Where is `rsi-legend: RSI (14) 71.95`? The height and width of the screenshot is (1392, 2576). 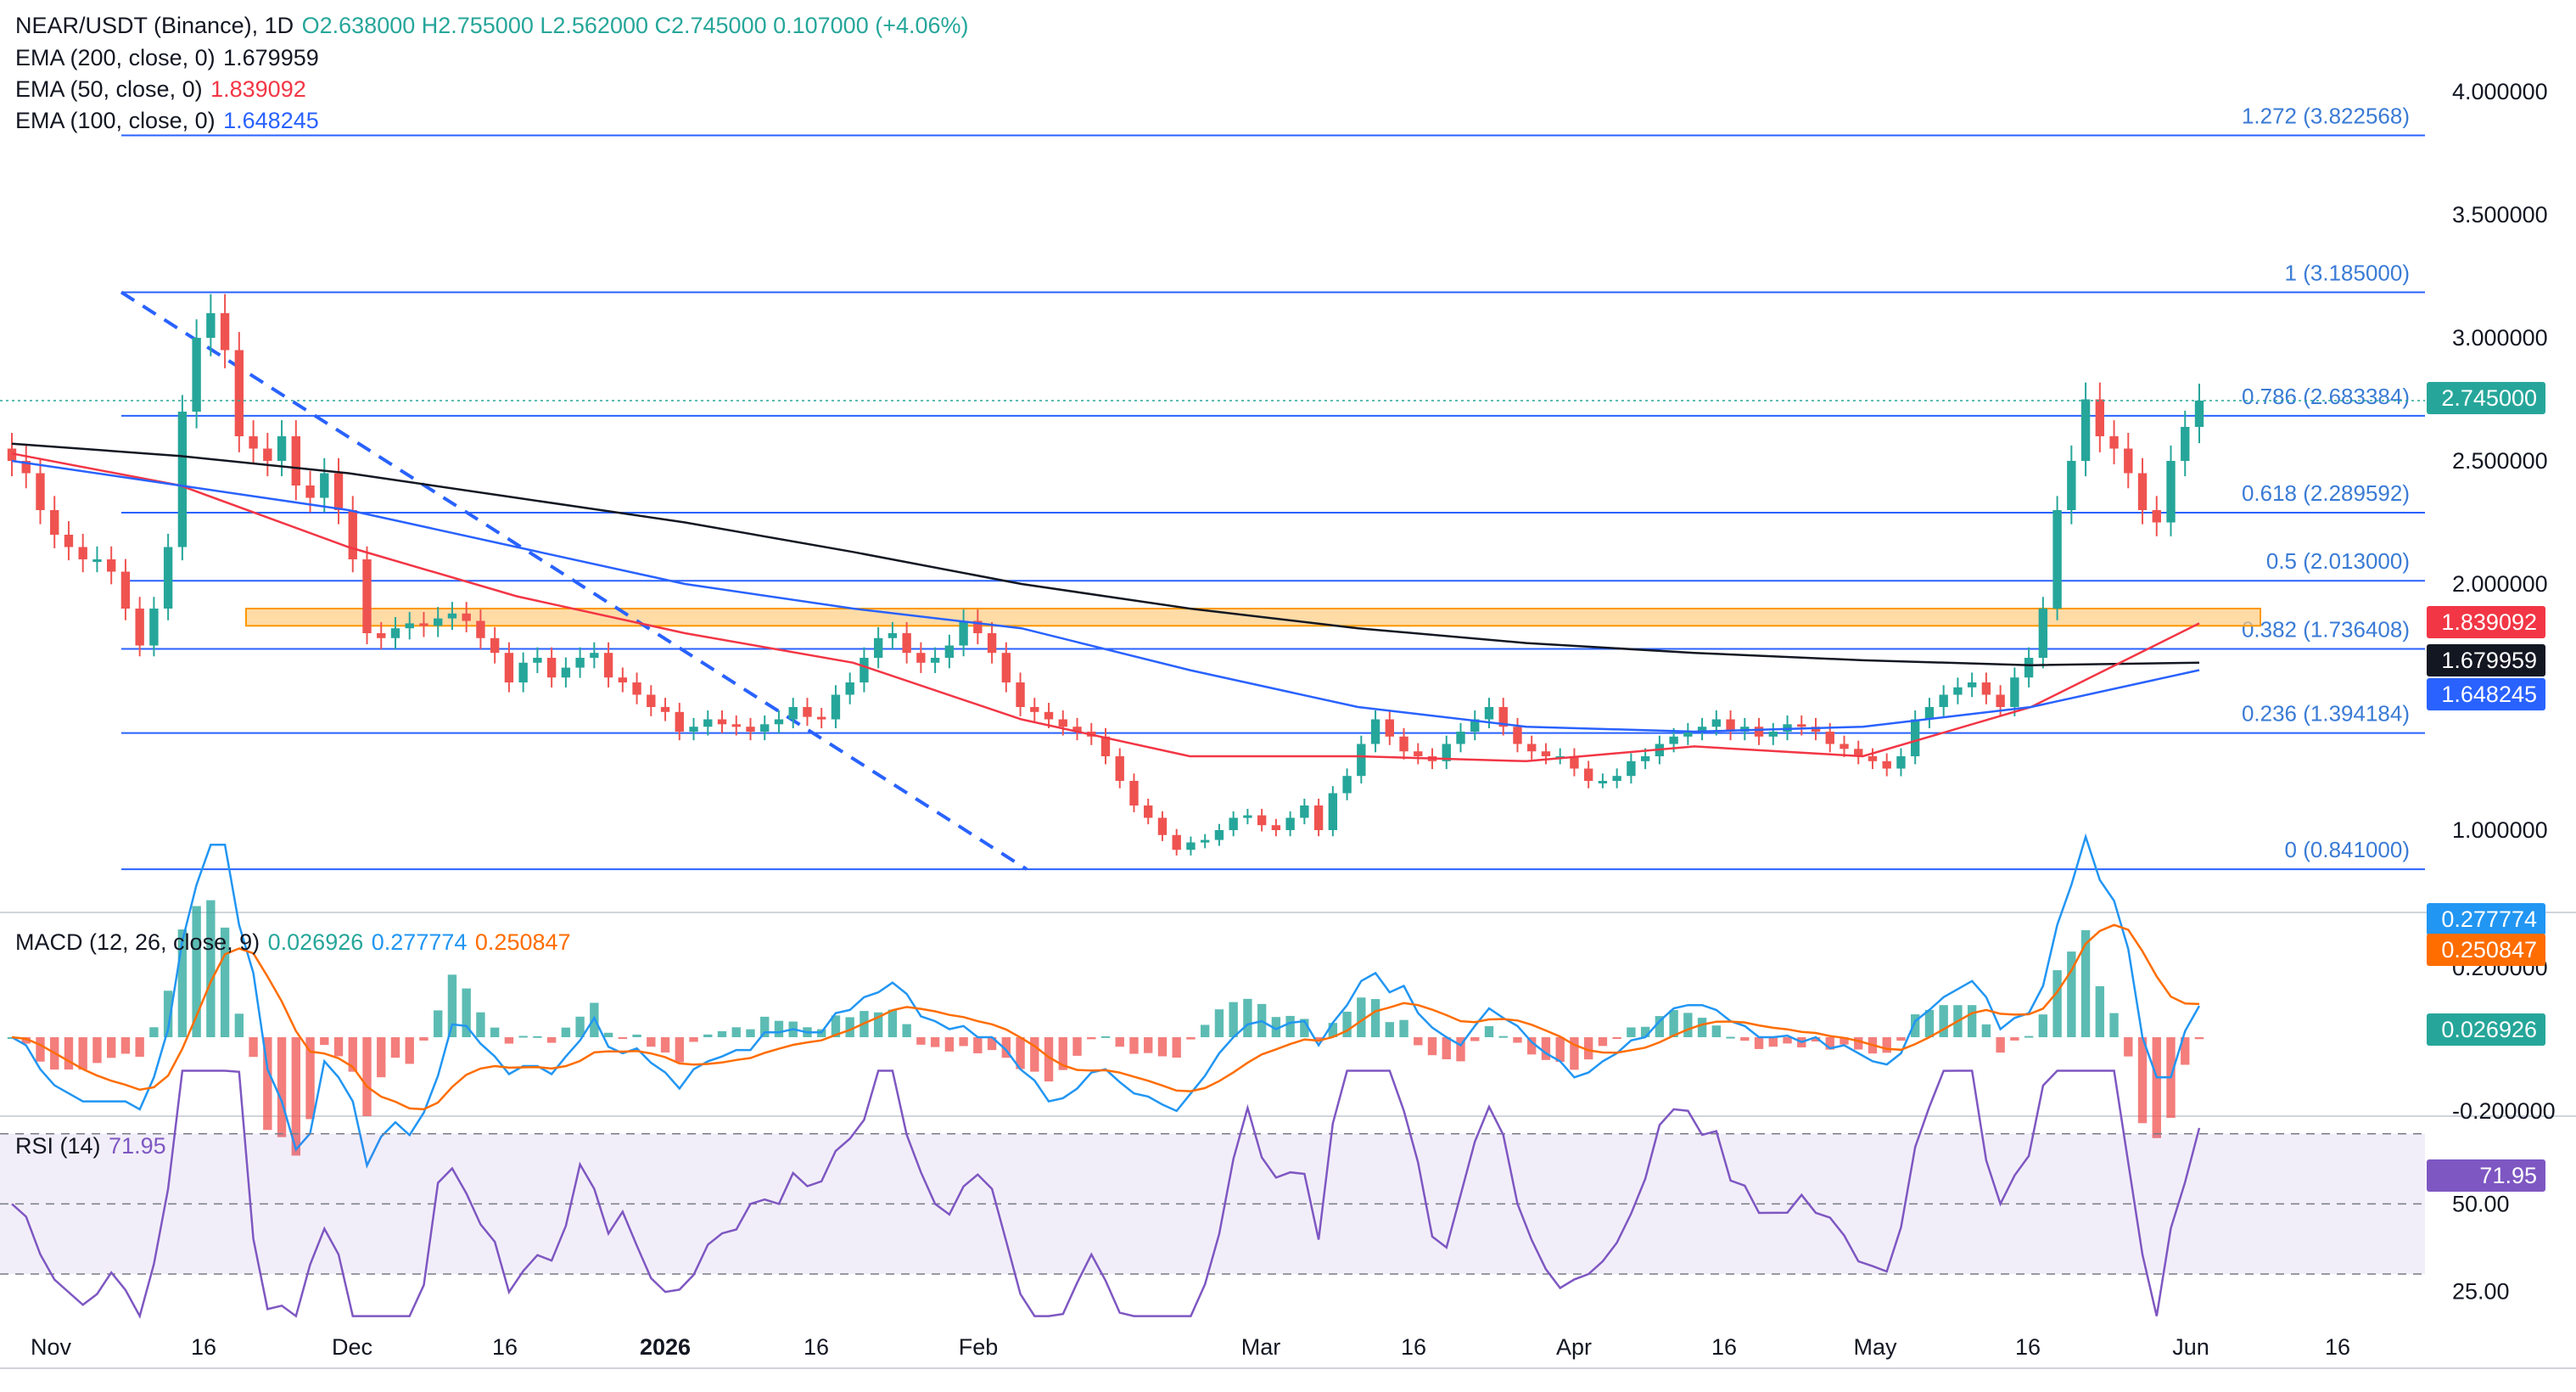 rsi-legend: RSI (14) 71.95 is located at coordinates (92, 1146).